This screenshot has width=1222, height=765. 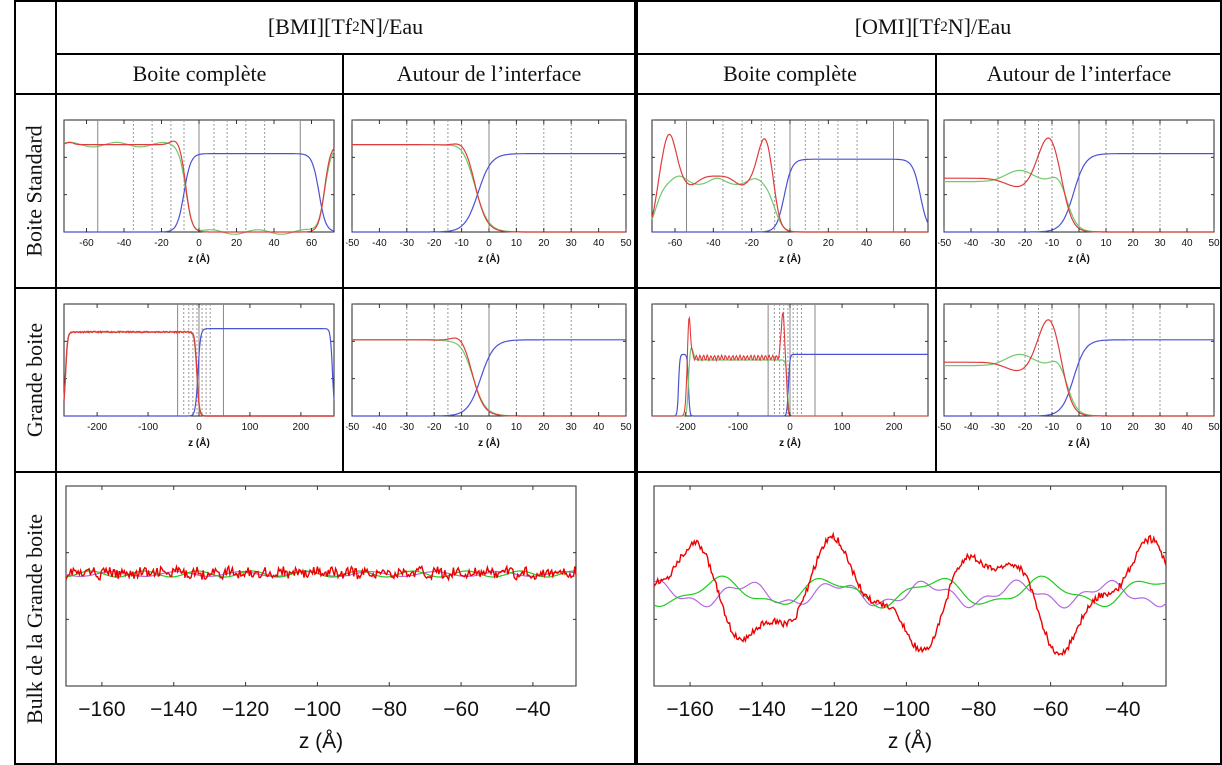 I want to click on border-col-mid, so click(x=636, y=382).